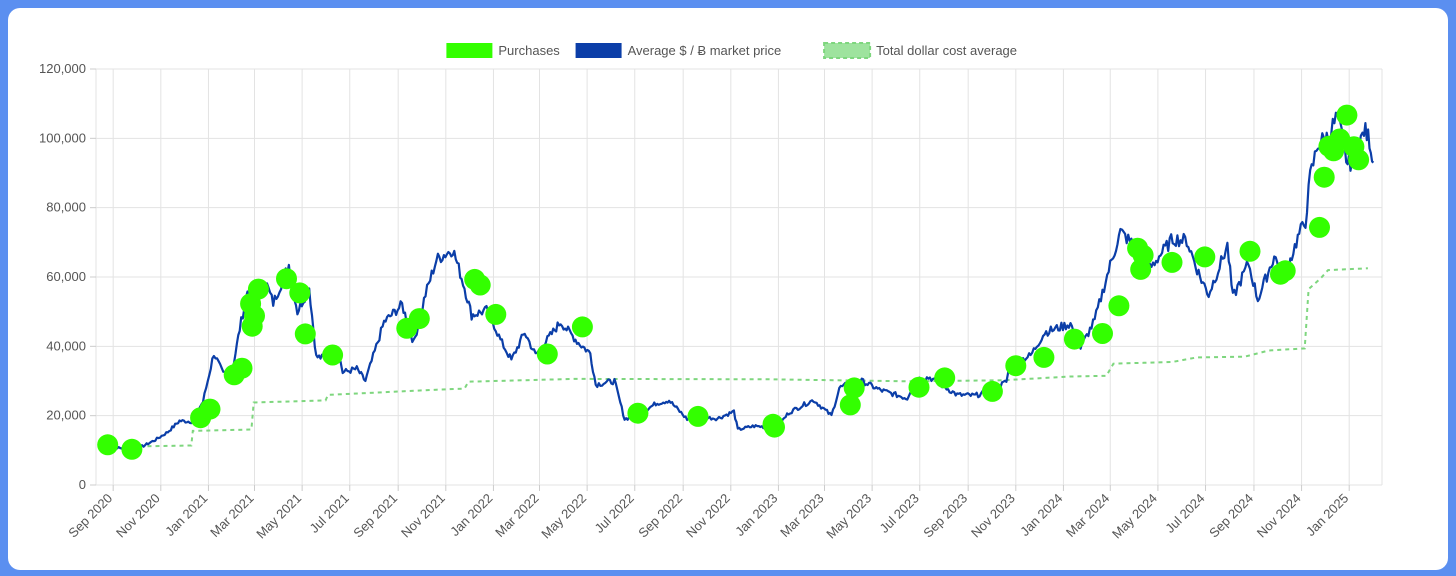  I want to click on y-tick-label: 0, so click(82, 484).